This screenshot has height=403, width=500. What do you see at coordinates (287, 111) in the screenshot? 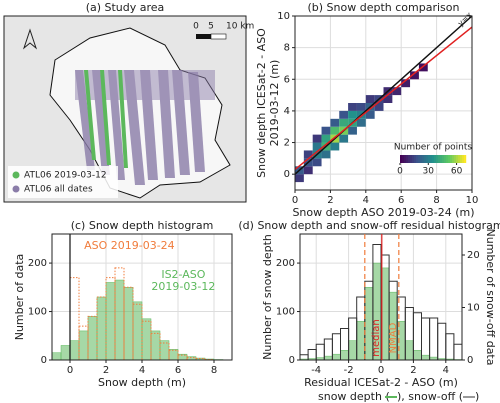
I see `y-tick-label: 4` at bounding box center [287, 111].